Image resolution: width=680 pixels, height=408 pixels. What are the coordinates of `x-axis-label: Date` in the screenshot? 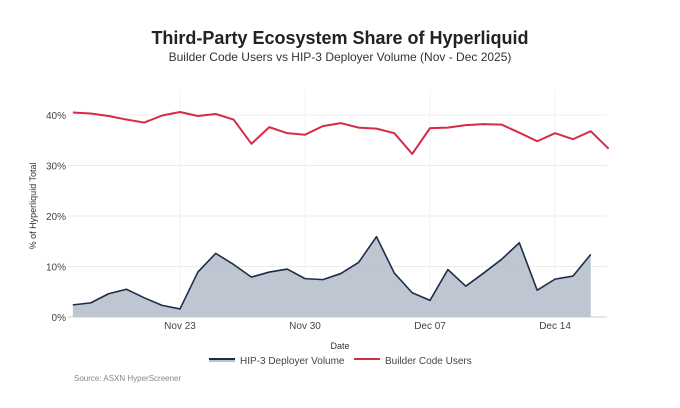 It's located at (339, 346).